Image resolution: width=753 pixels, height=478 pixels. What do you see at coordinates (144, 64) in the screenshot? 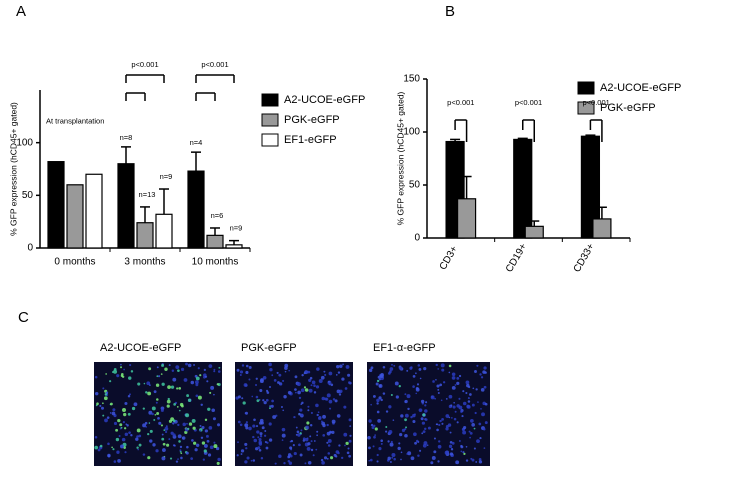
I see `p-value: p<0.001` at bounding box center [144, 64].